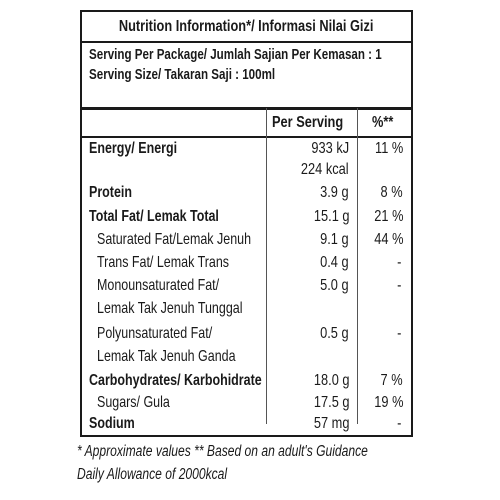 The image size is (500, 500). Describe the element at coordinates (334, 262) in the screenshot. I see `trans-fat-value: 0.4 g` at that location.